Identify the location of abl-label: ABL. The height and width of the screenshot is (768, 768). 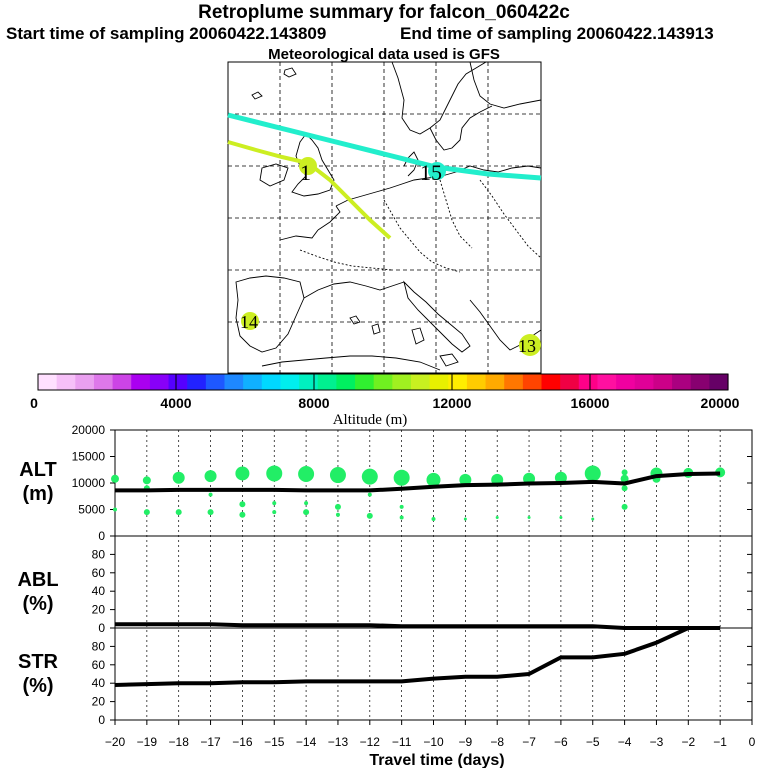
(37, 580).